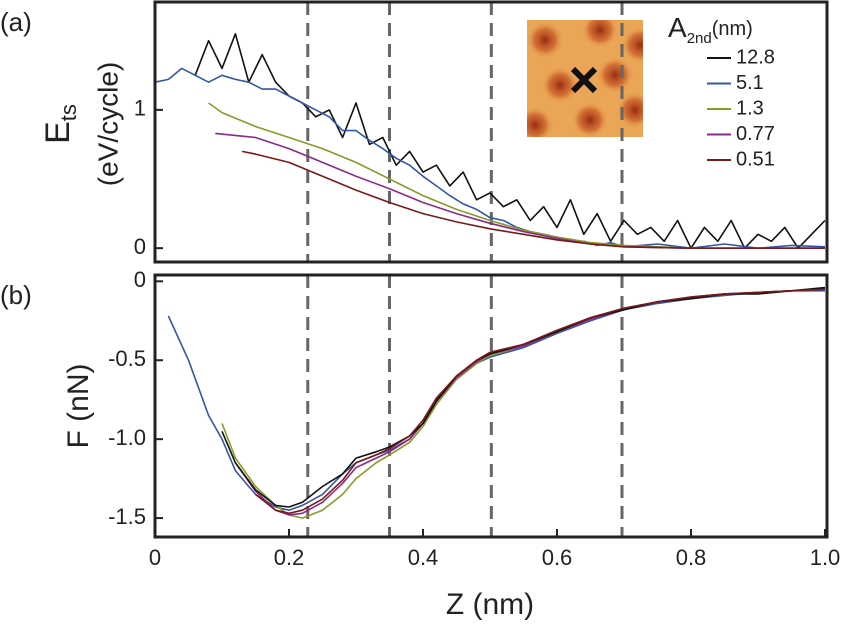  Describe the element at coordinates (691, 557) in the screenshot. I see `x-tick-label: 0.8` at that location.